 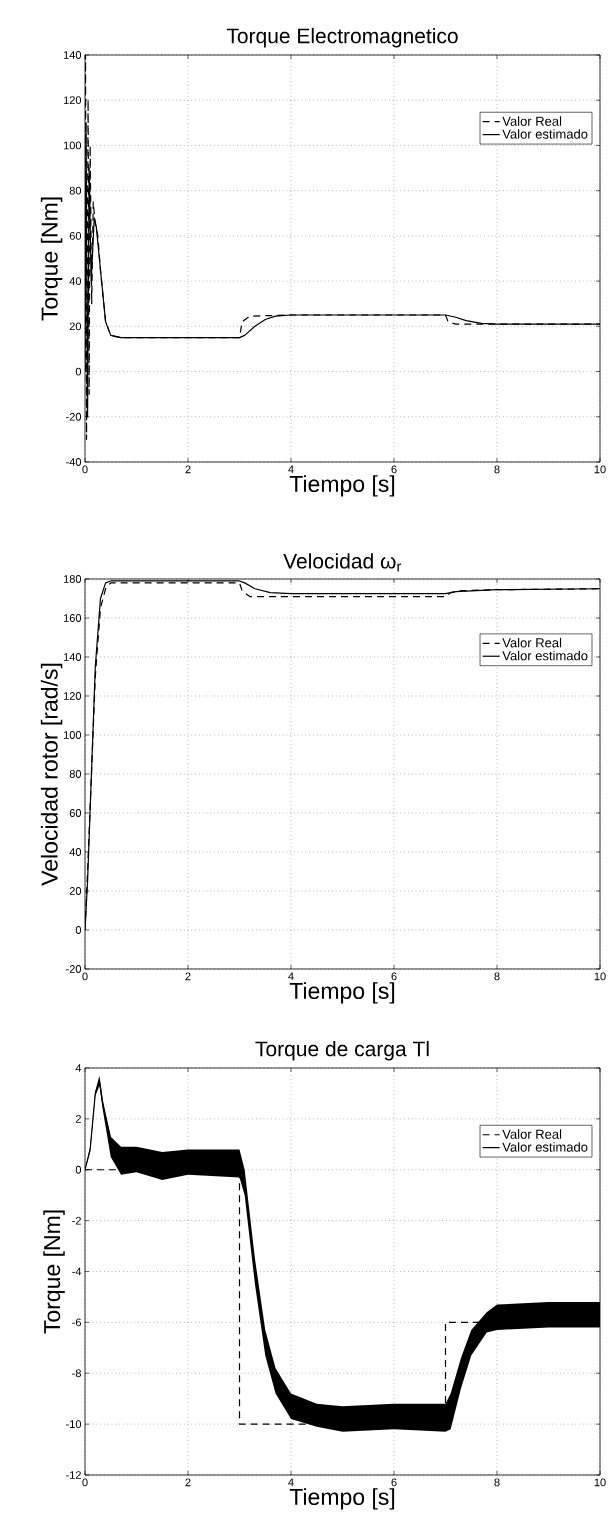 What do you see at coordinates (78, 1068) in the screenshot?
I see `y-tick-label: 4` at bounding box center [78, 1068].